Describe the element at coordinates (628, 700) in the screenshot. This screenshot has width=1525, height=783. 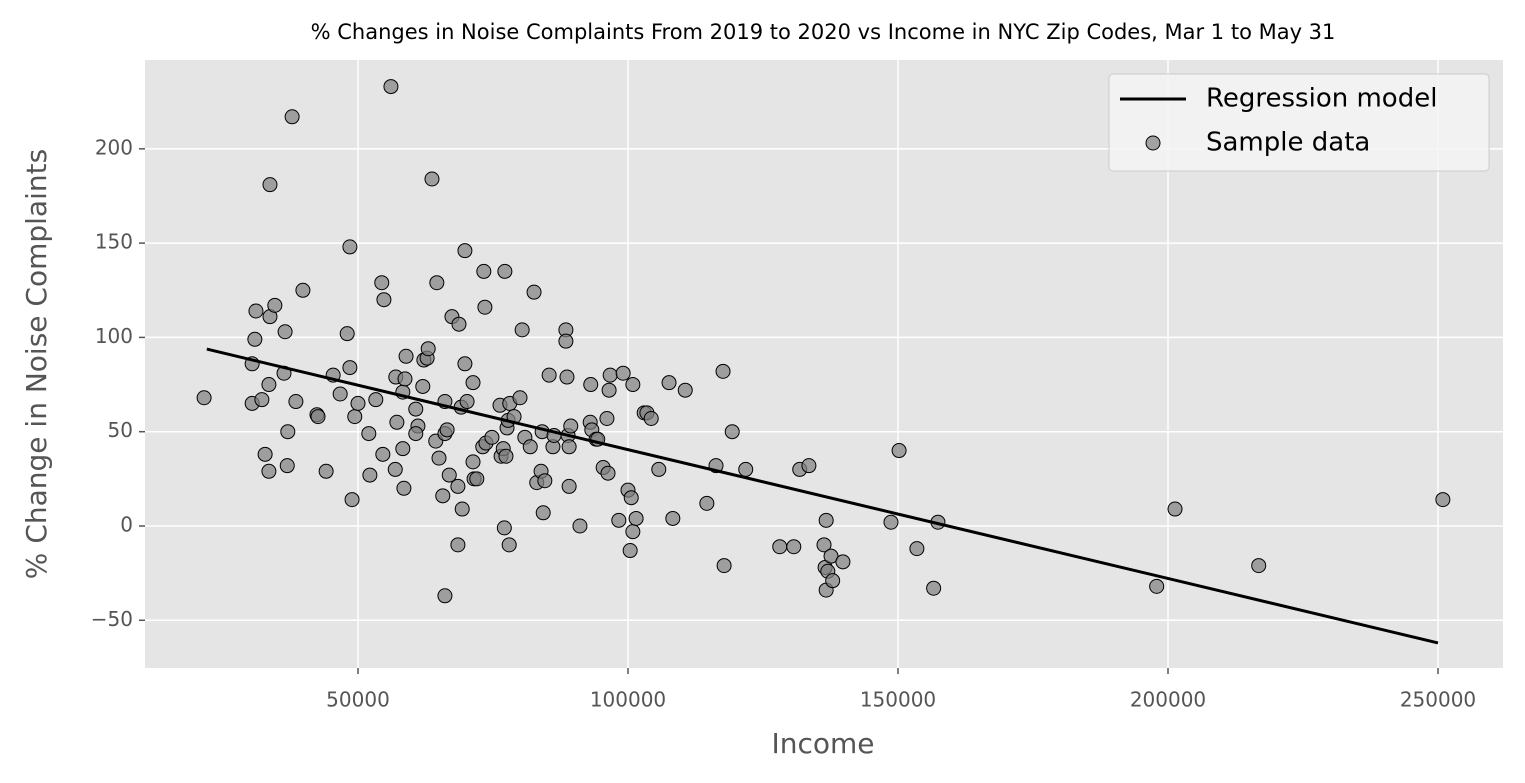
I see `x-tick-label: 100000` at that location.